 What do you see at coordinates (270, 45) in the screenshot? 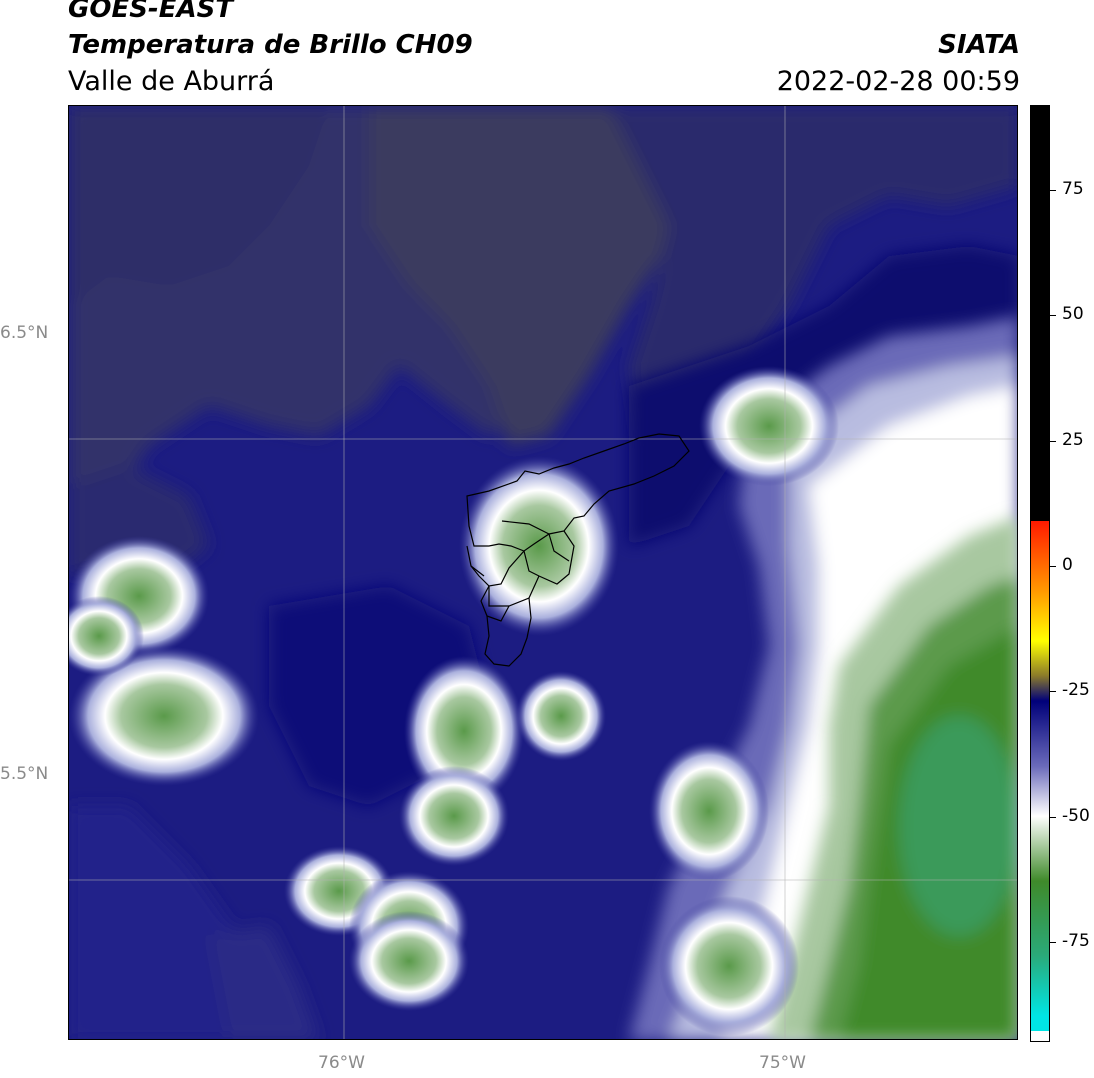
I see `product-title: Temperatura de Brillo CH09` at bounding box center [270, 45].